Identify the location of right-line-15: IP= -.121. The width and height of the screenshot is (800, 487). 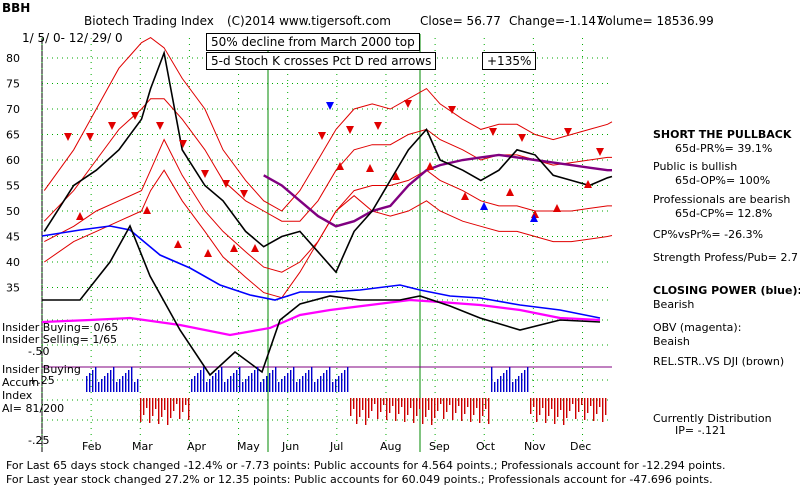
(701, 430).